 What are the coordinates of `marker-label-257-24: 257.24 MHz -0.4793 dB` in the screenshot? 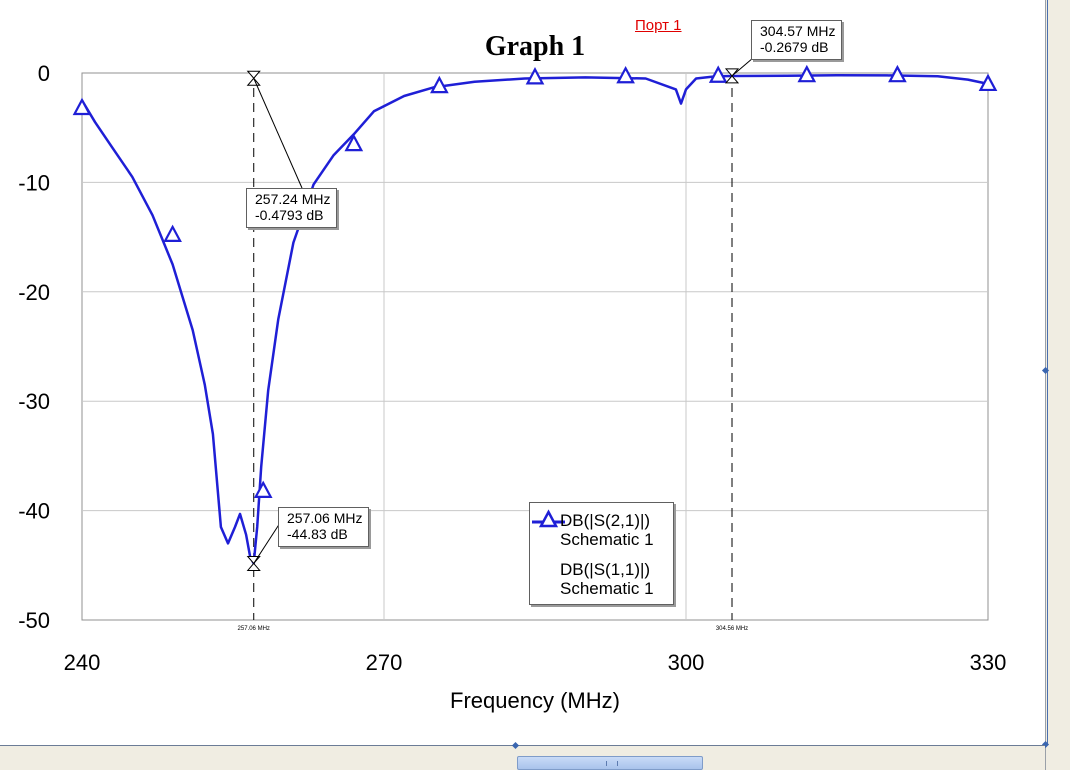 It's located at (292, 208).